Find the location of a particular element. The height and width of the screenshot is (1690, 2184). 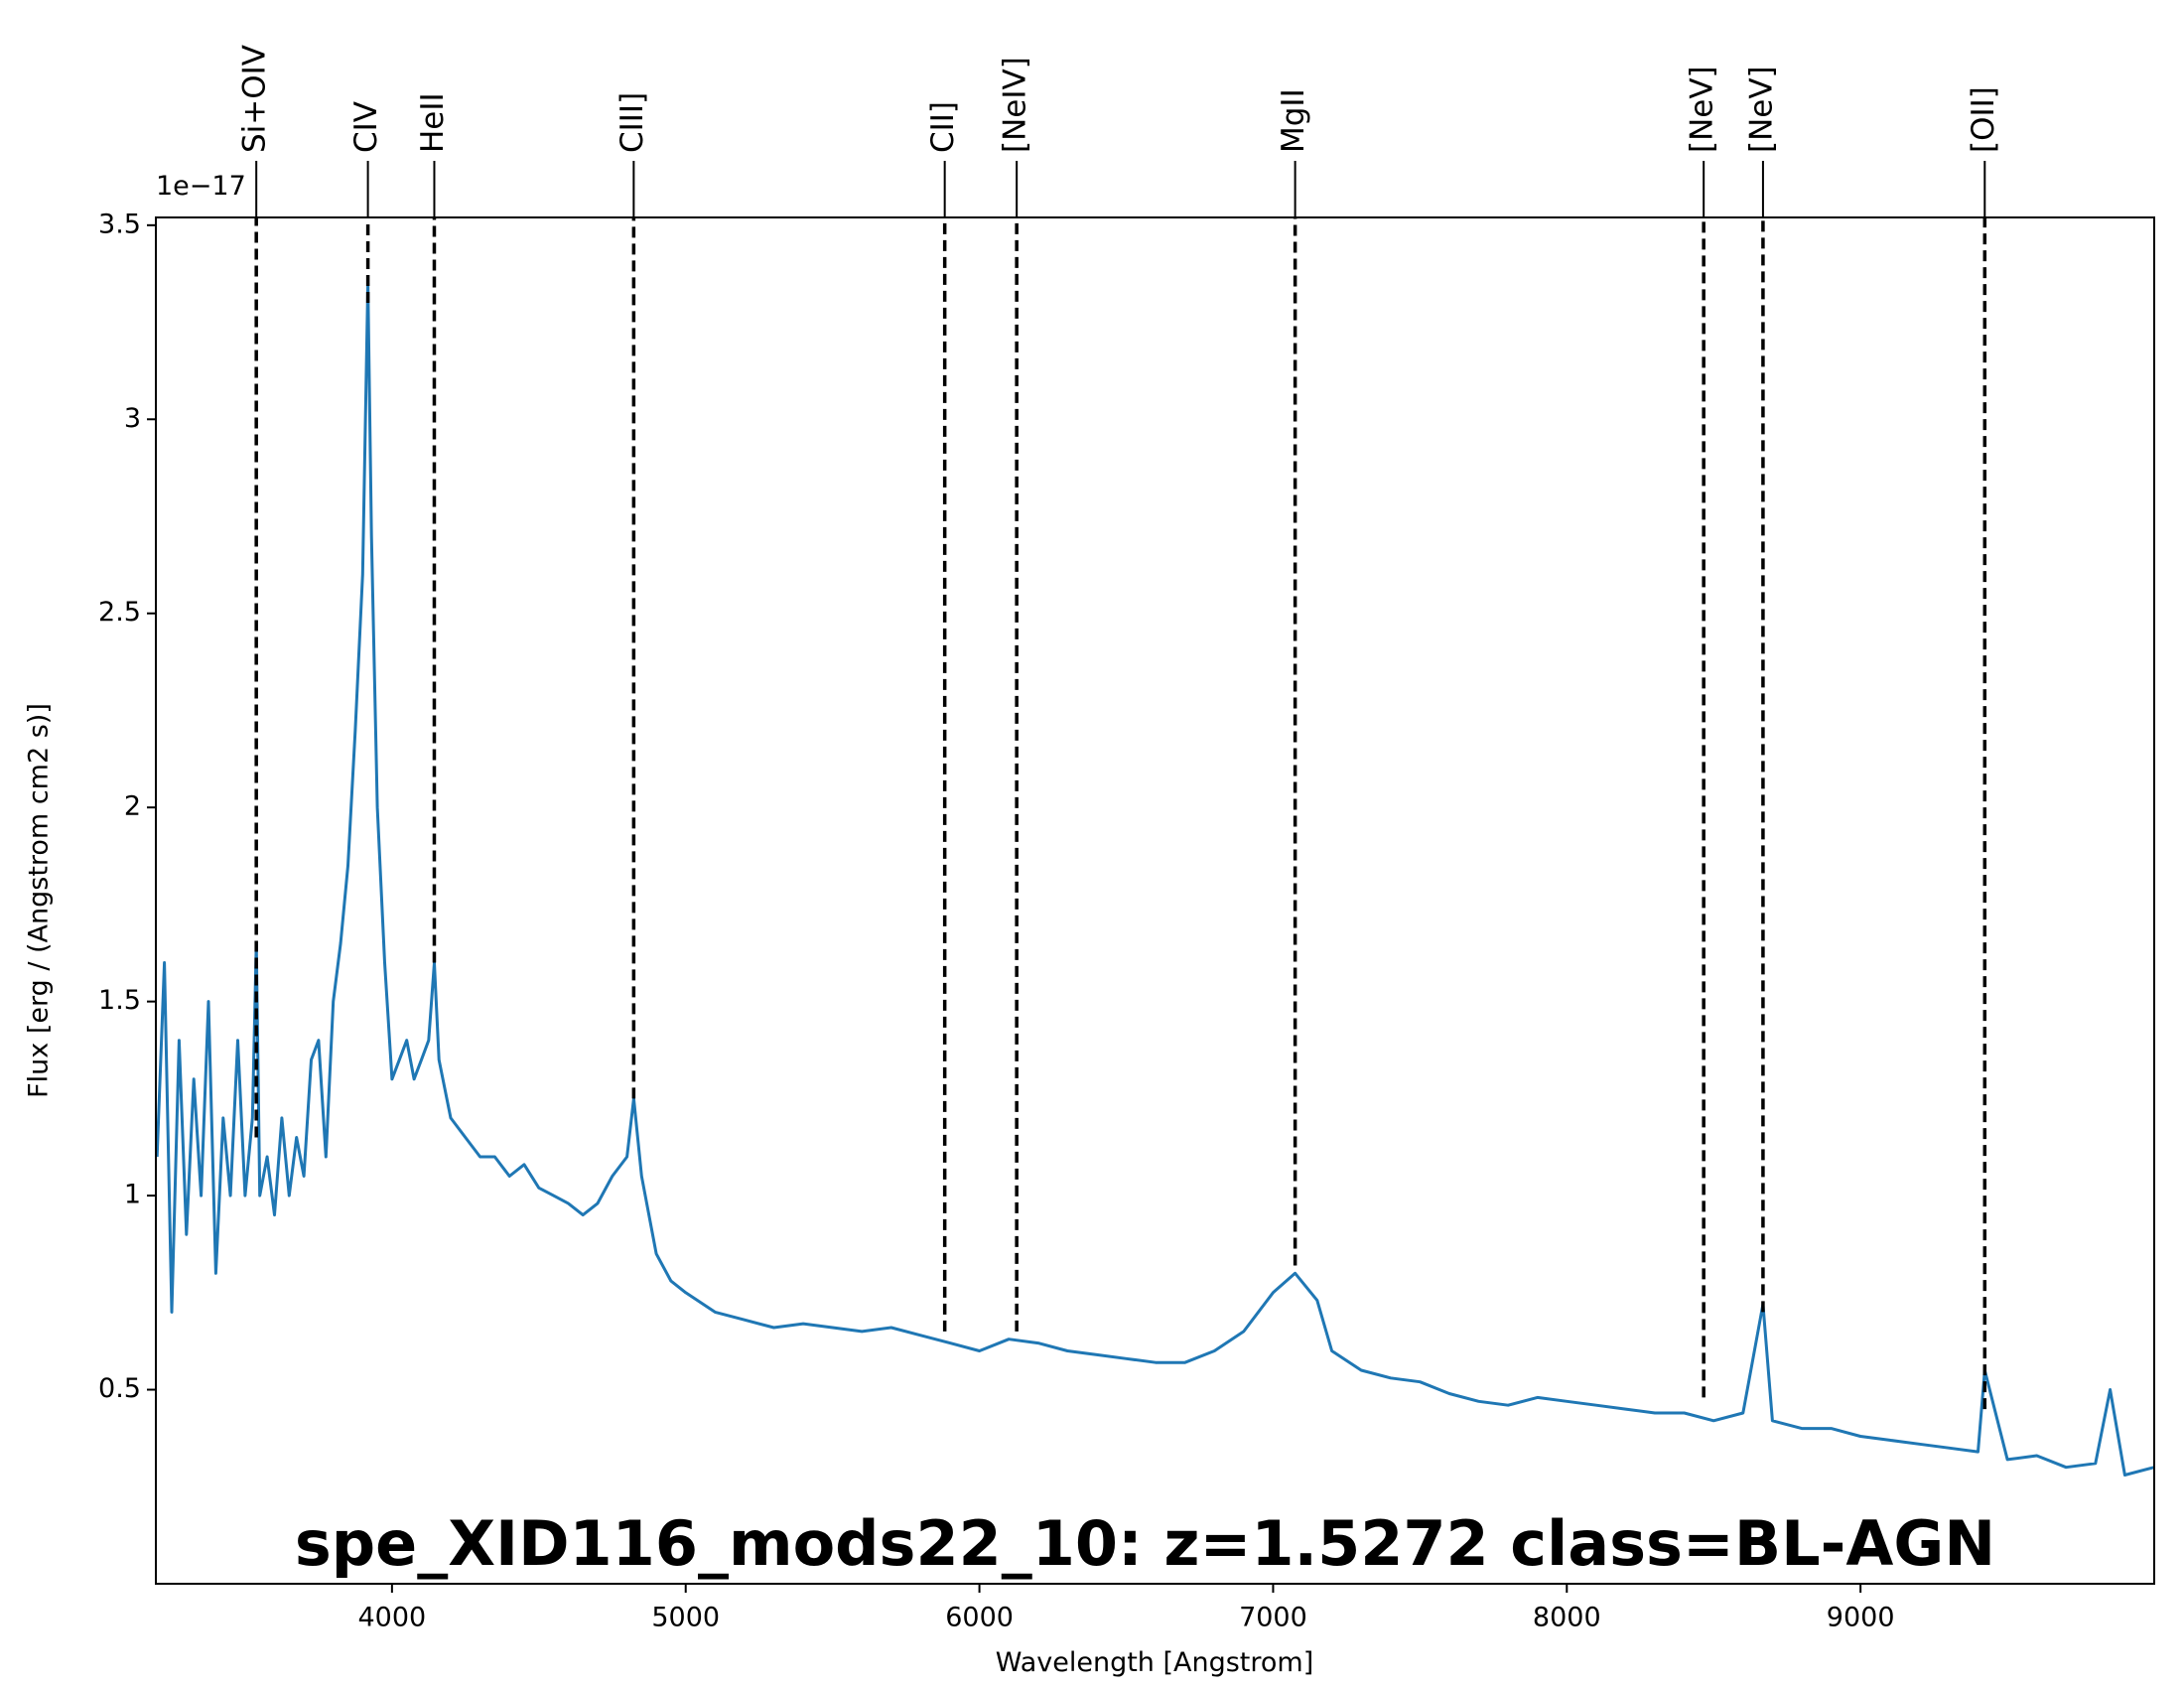

emission-line-label: CIII] is located at coordinates (632, 122).